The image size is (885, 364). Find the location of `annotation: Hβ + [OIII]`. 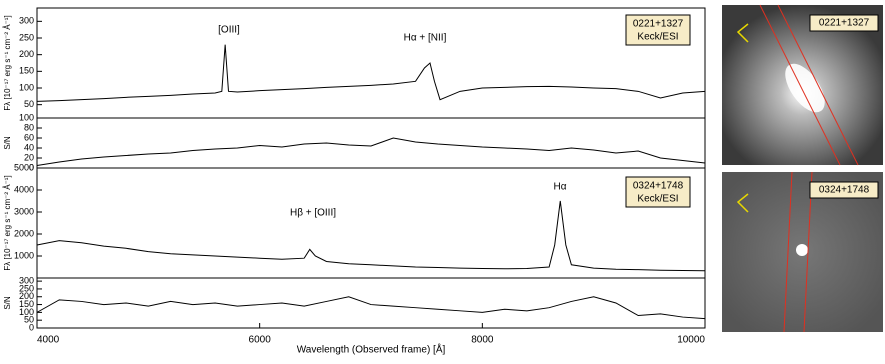

annotation: Hβ + [OIII] is located at coordinates (313, 213).